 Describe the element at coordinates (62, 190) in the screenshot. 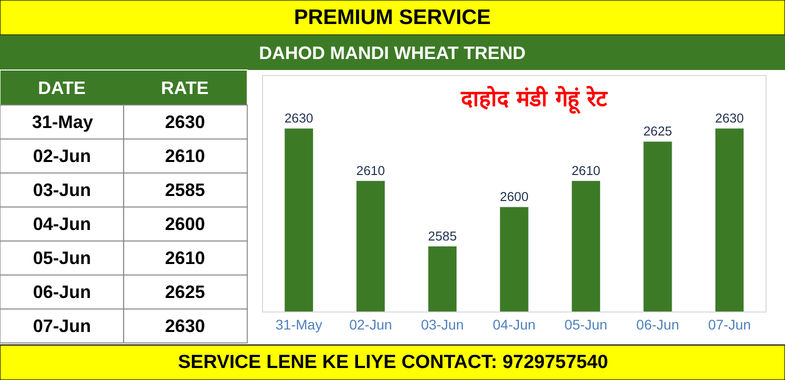

I see `category-label: 03-Jun` at that location.